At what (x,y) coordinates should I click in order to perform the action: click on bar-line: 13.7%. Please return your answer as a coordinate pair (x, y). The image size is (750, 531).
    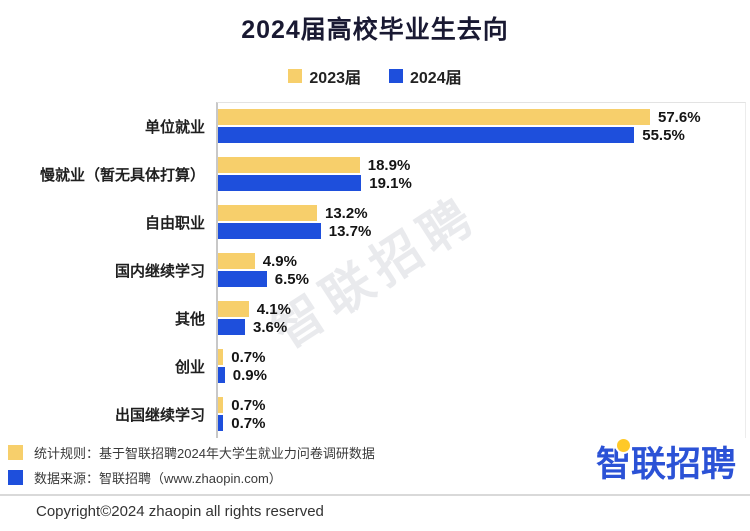
    Looking at the image, I should click on (482, 231).